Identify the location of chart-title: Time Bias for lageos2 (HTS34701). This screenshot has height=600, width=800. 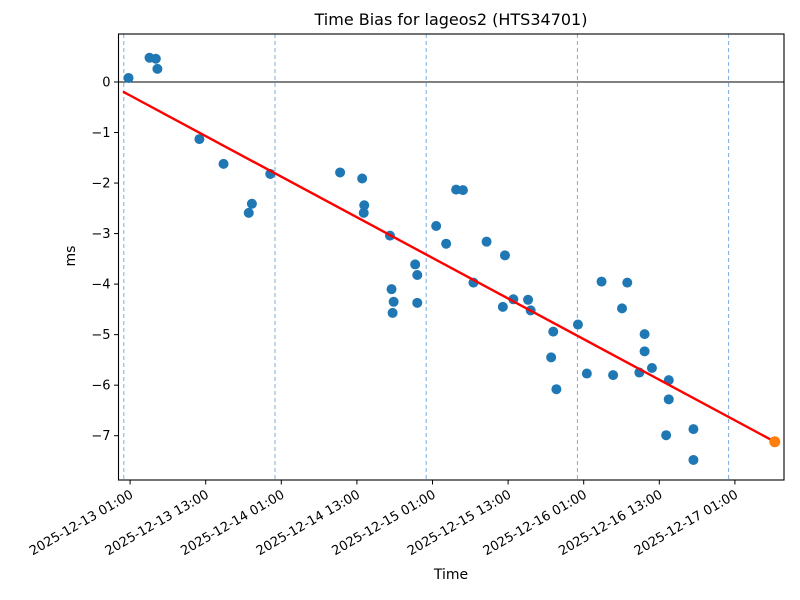
(451, 19).